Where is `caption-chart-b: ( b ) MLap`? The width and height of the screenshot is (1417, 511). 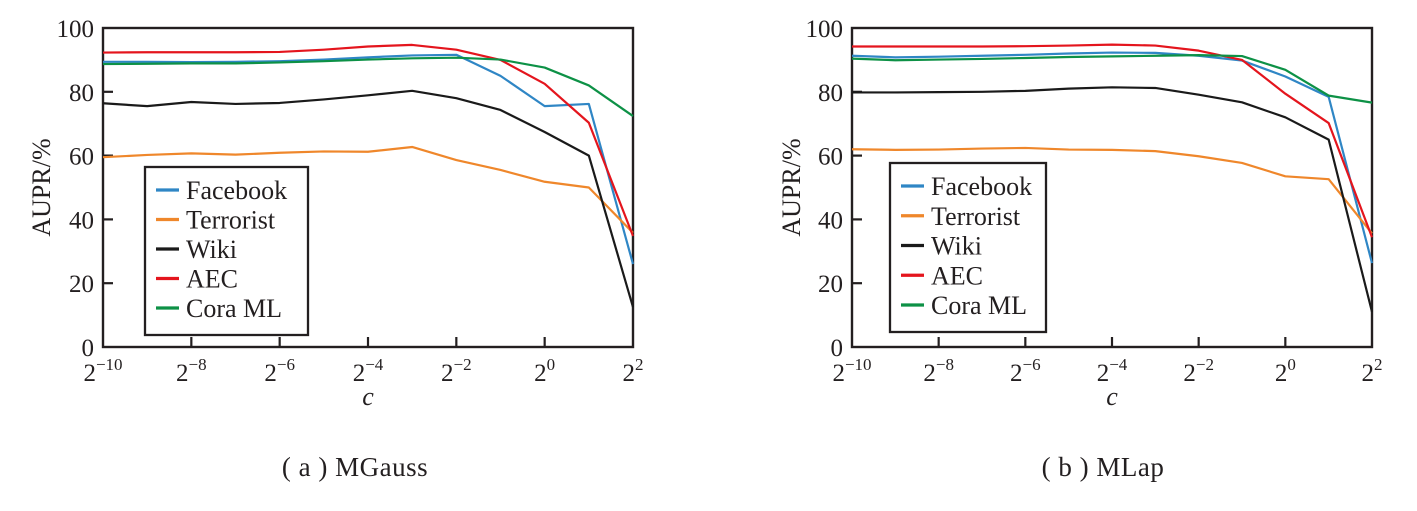 caption-chart-b: ( b ) MLap is located at coordinates (1103, 467).